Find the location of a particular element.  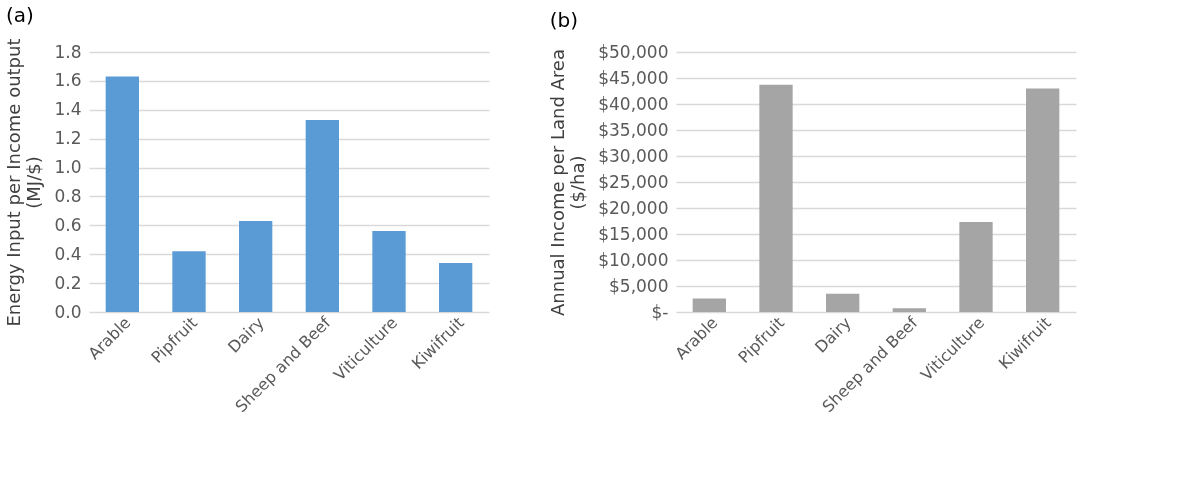

y-tick-label: $15,000 is located at coordinates (633, 233).